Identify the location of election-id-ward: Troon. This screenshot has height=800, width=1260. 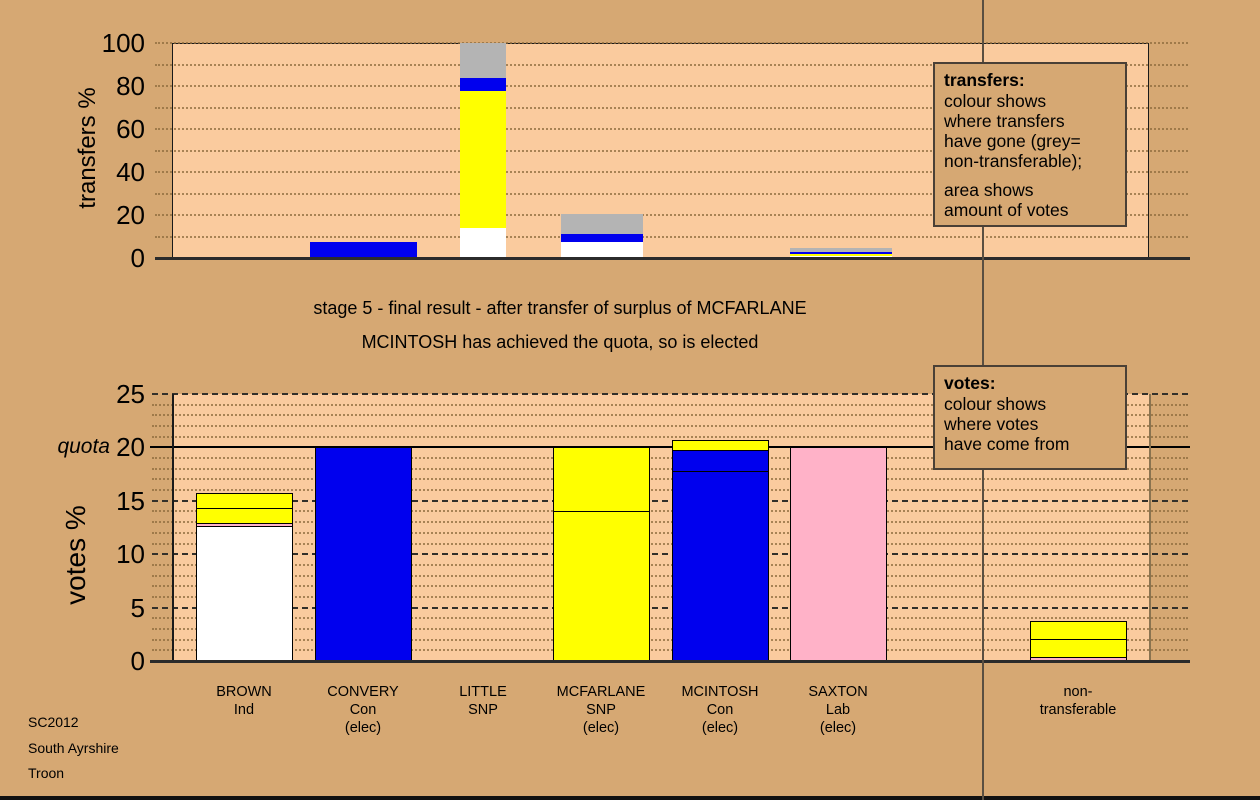
(46, 773).